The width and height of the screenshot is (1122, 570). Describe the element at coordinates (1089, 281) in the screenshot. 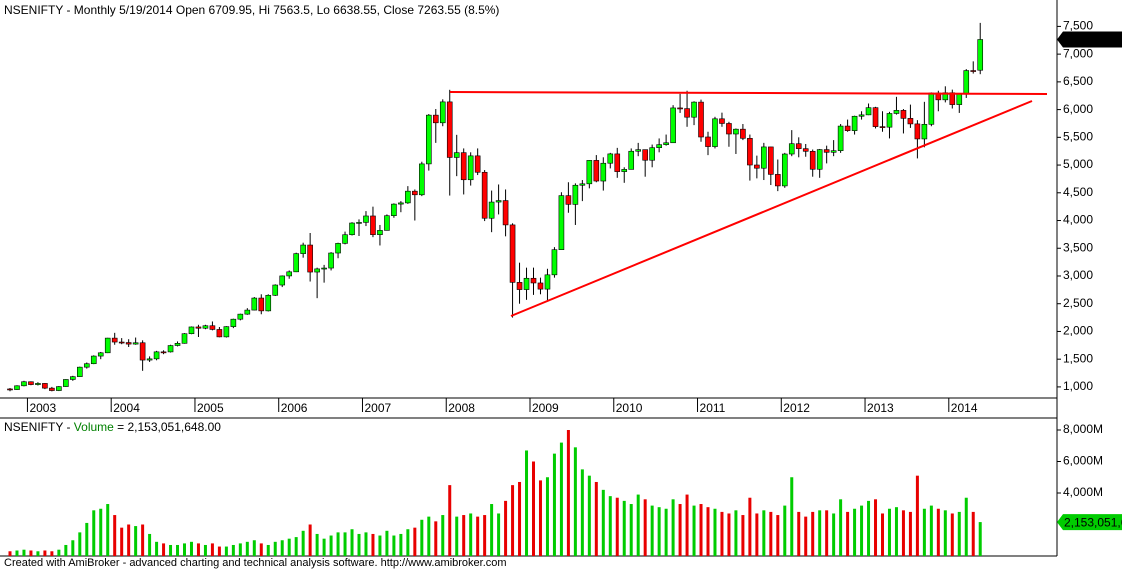

I see `tags: 7,263.55 2,153,051,648` at that location.